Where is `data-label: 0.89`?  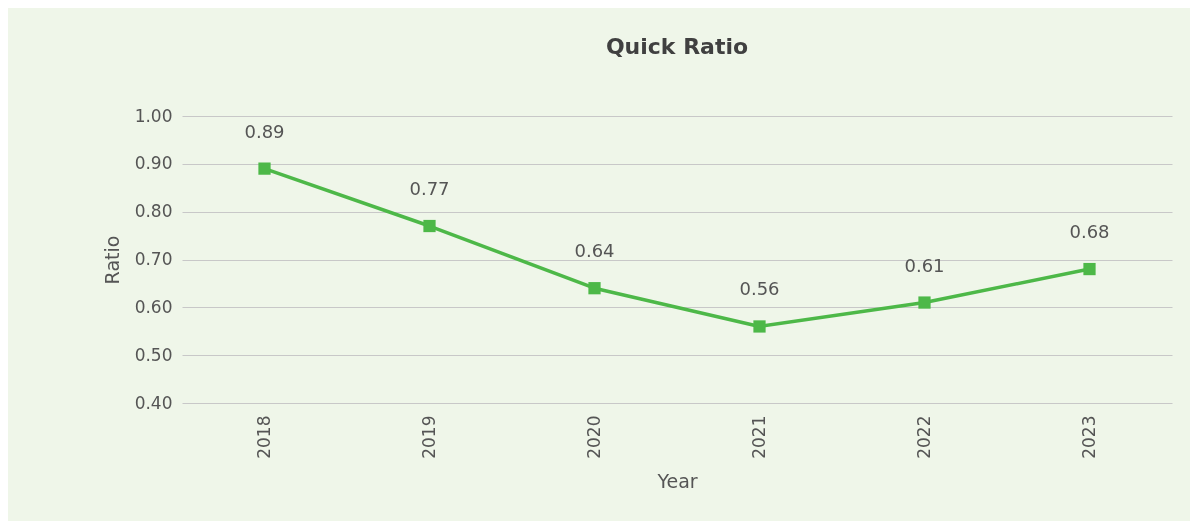
data-label: 0.89 is located at coordinates (264, 131).